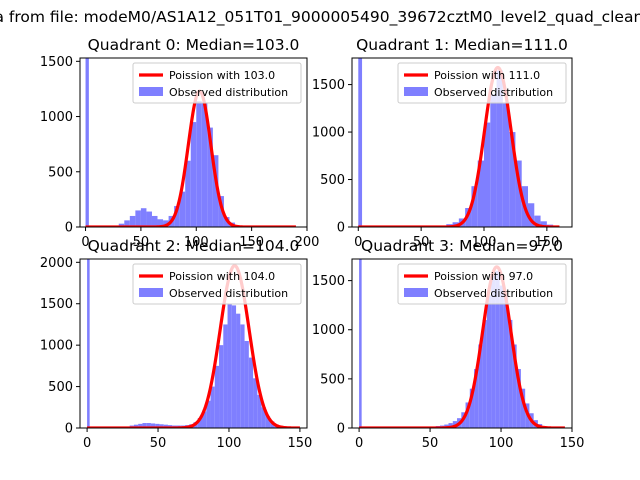 Image resolution: width=640 pixels, height=480 pixels. What do you see at coordinates (151, 292) in the screenshot?
I see `quadrant-2-legend-bar-swatch` at bounding box center [151, 292].